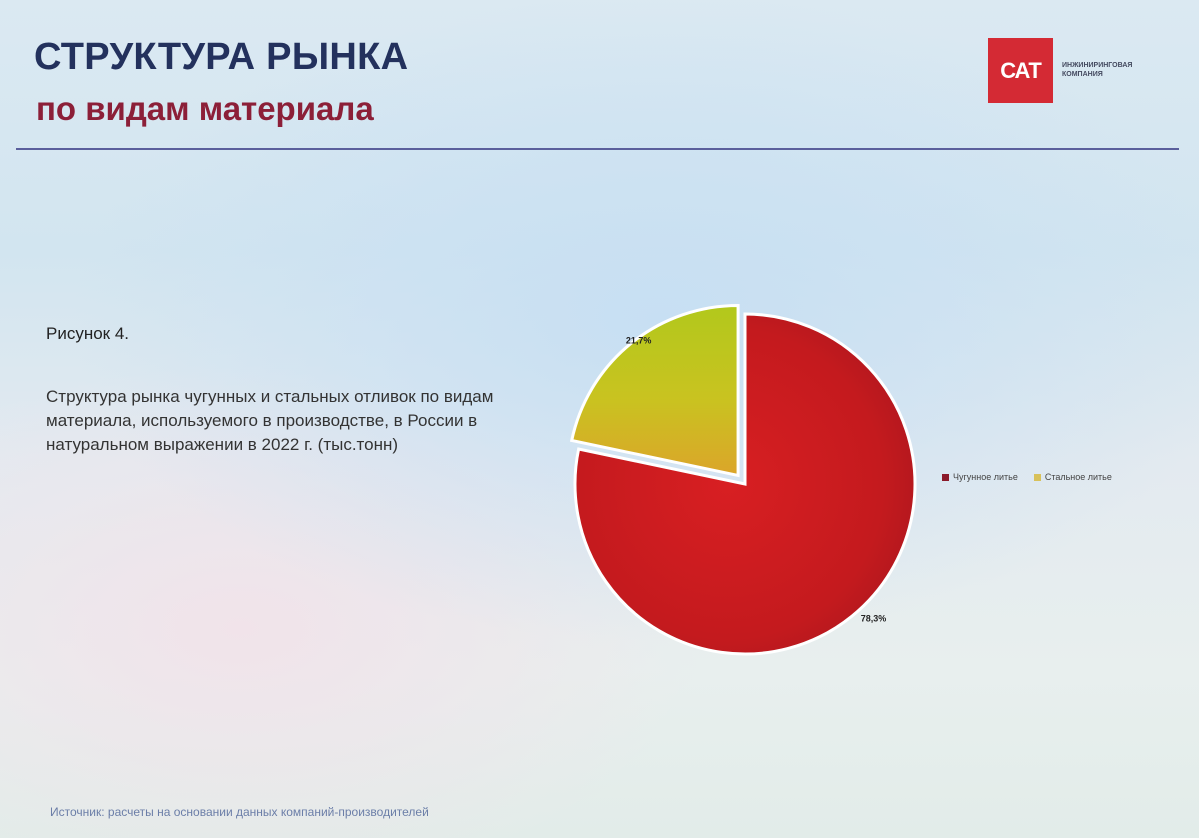  Describe the element at coordinates (1082, 74) in the screenshot. I see `logo-caption-line2: КОМПАНИЯ` at that location.